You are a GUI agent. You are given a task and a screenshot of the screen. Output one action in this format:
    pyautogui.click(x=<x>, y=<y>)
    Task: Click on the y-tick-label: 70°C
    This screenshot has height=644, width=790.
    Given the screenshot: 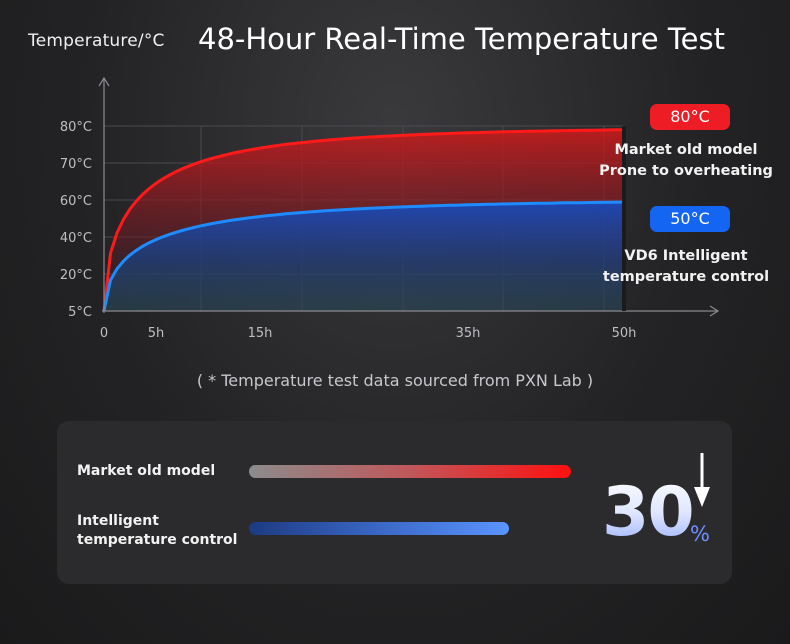 What is the action you would take?
    pyautogui.click(x=76, y=164)
    